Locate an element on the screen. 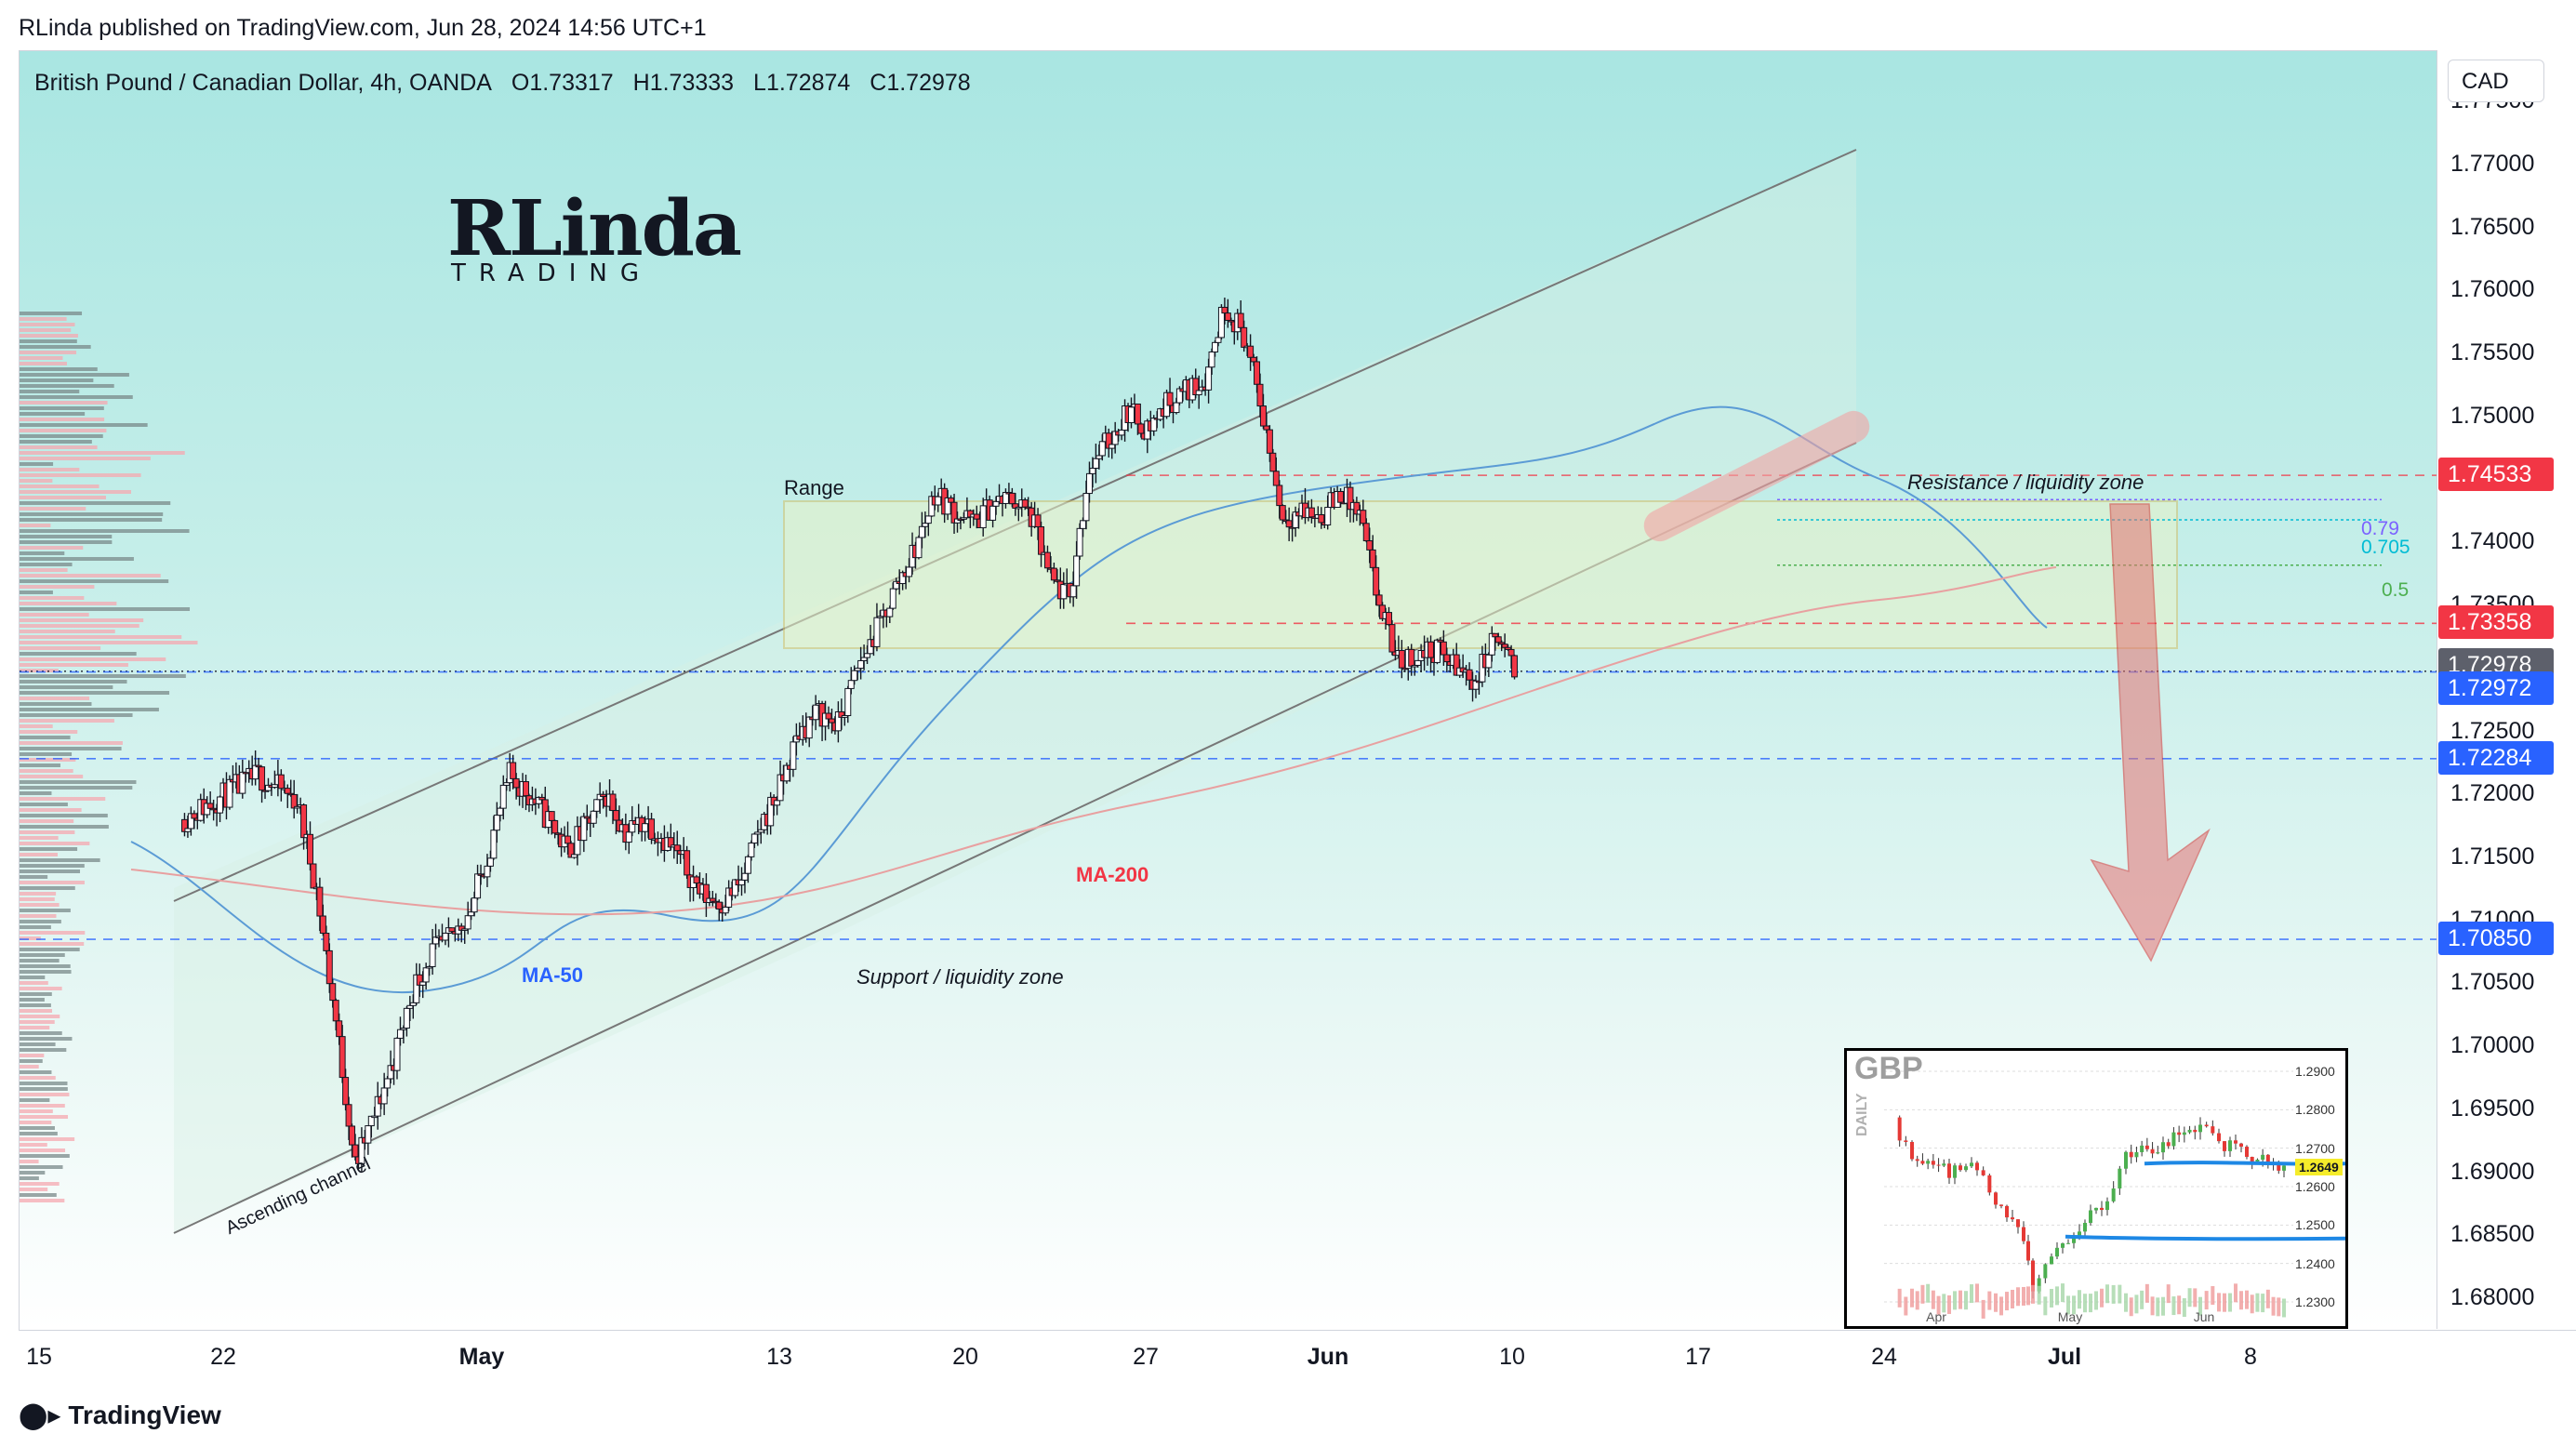 Image resolution: width=2576 pixels, height=1447 pixels. time-tick-label: 20 is located at coordinates (965, 1357).